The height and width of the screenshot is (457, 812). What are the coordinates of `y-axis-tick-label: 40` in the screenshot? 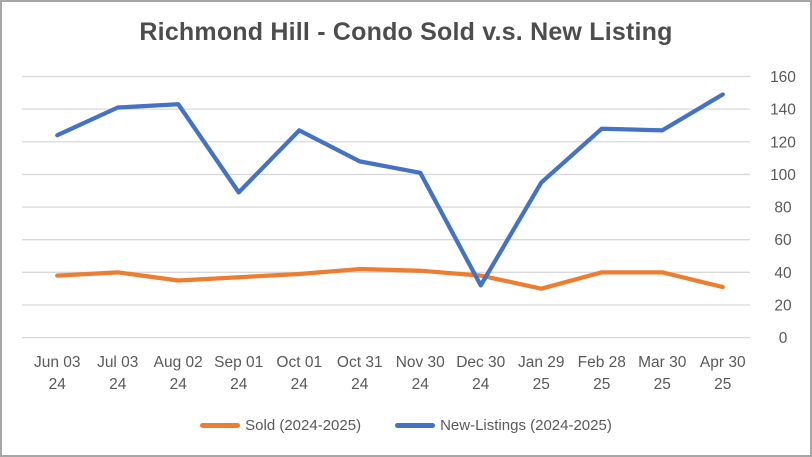 It's located at (783, 273).